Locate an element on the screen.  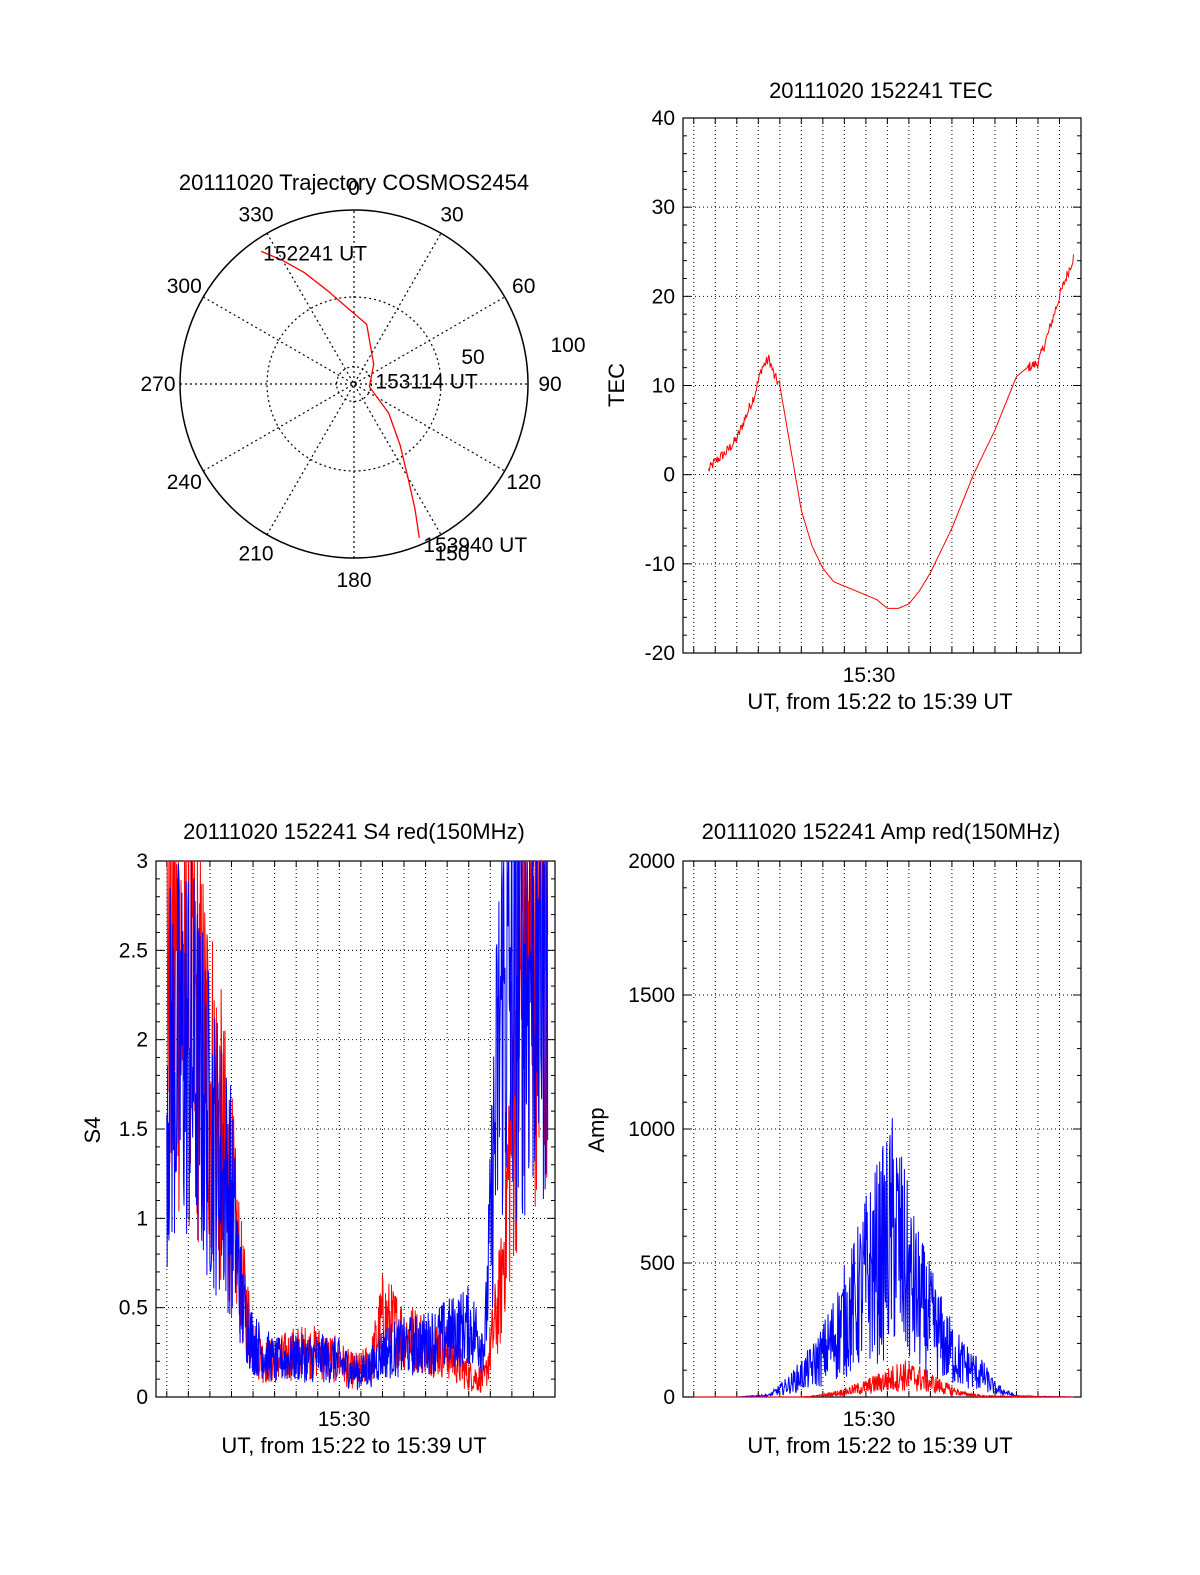
s4-series is located at coordinates (357, 1126).